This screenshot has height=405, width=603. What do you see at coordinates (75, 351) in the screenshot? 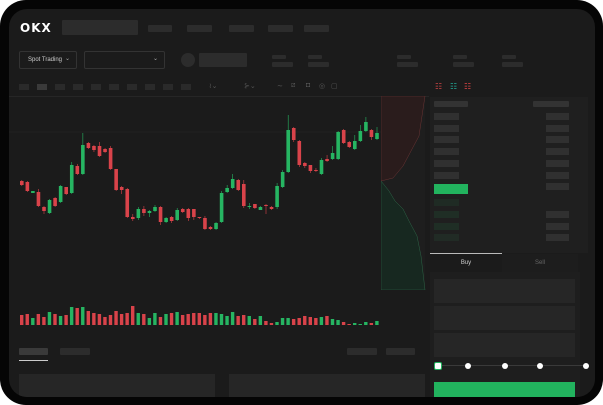
I see `tab-order-history` at bounding box center [75, 351].